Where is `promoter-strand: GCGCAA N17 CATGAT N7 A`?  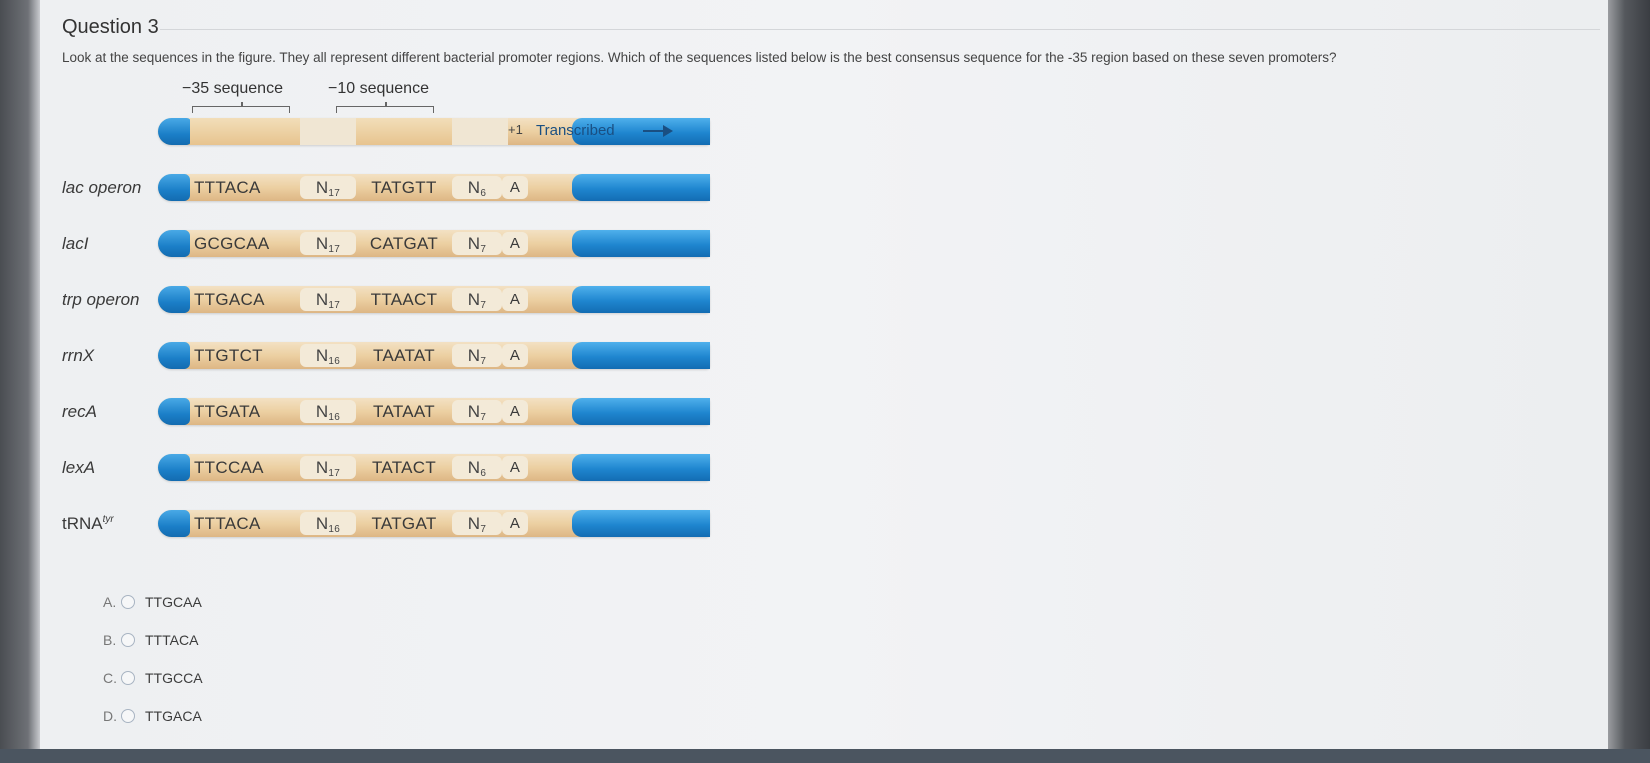
promoter-strand: GCGCAA N17 CATGAT N7 A is located at coordinates (434, 243).